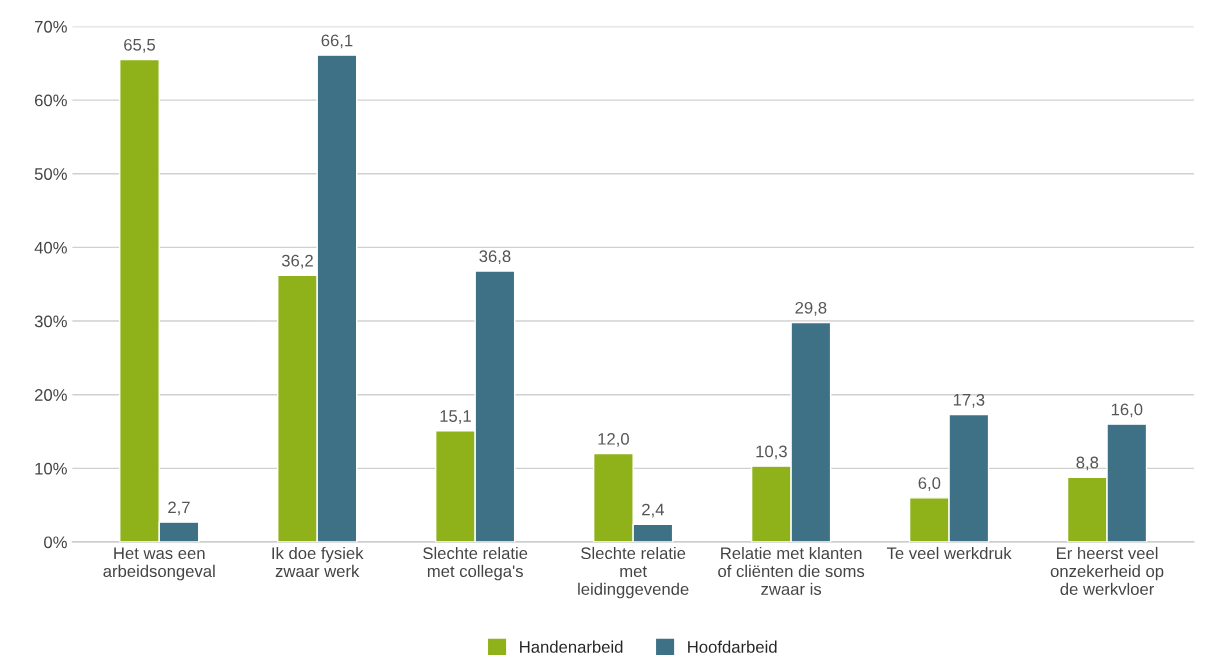 This screenshot has width=1206, height=661. What do you see at coordinates (475, 563) in the screenshot?
I see `x-tick-label: Slechte relatie met collega's` at bounding box center [475, 563].